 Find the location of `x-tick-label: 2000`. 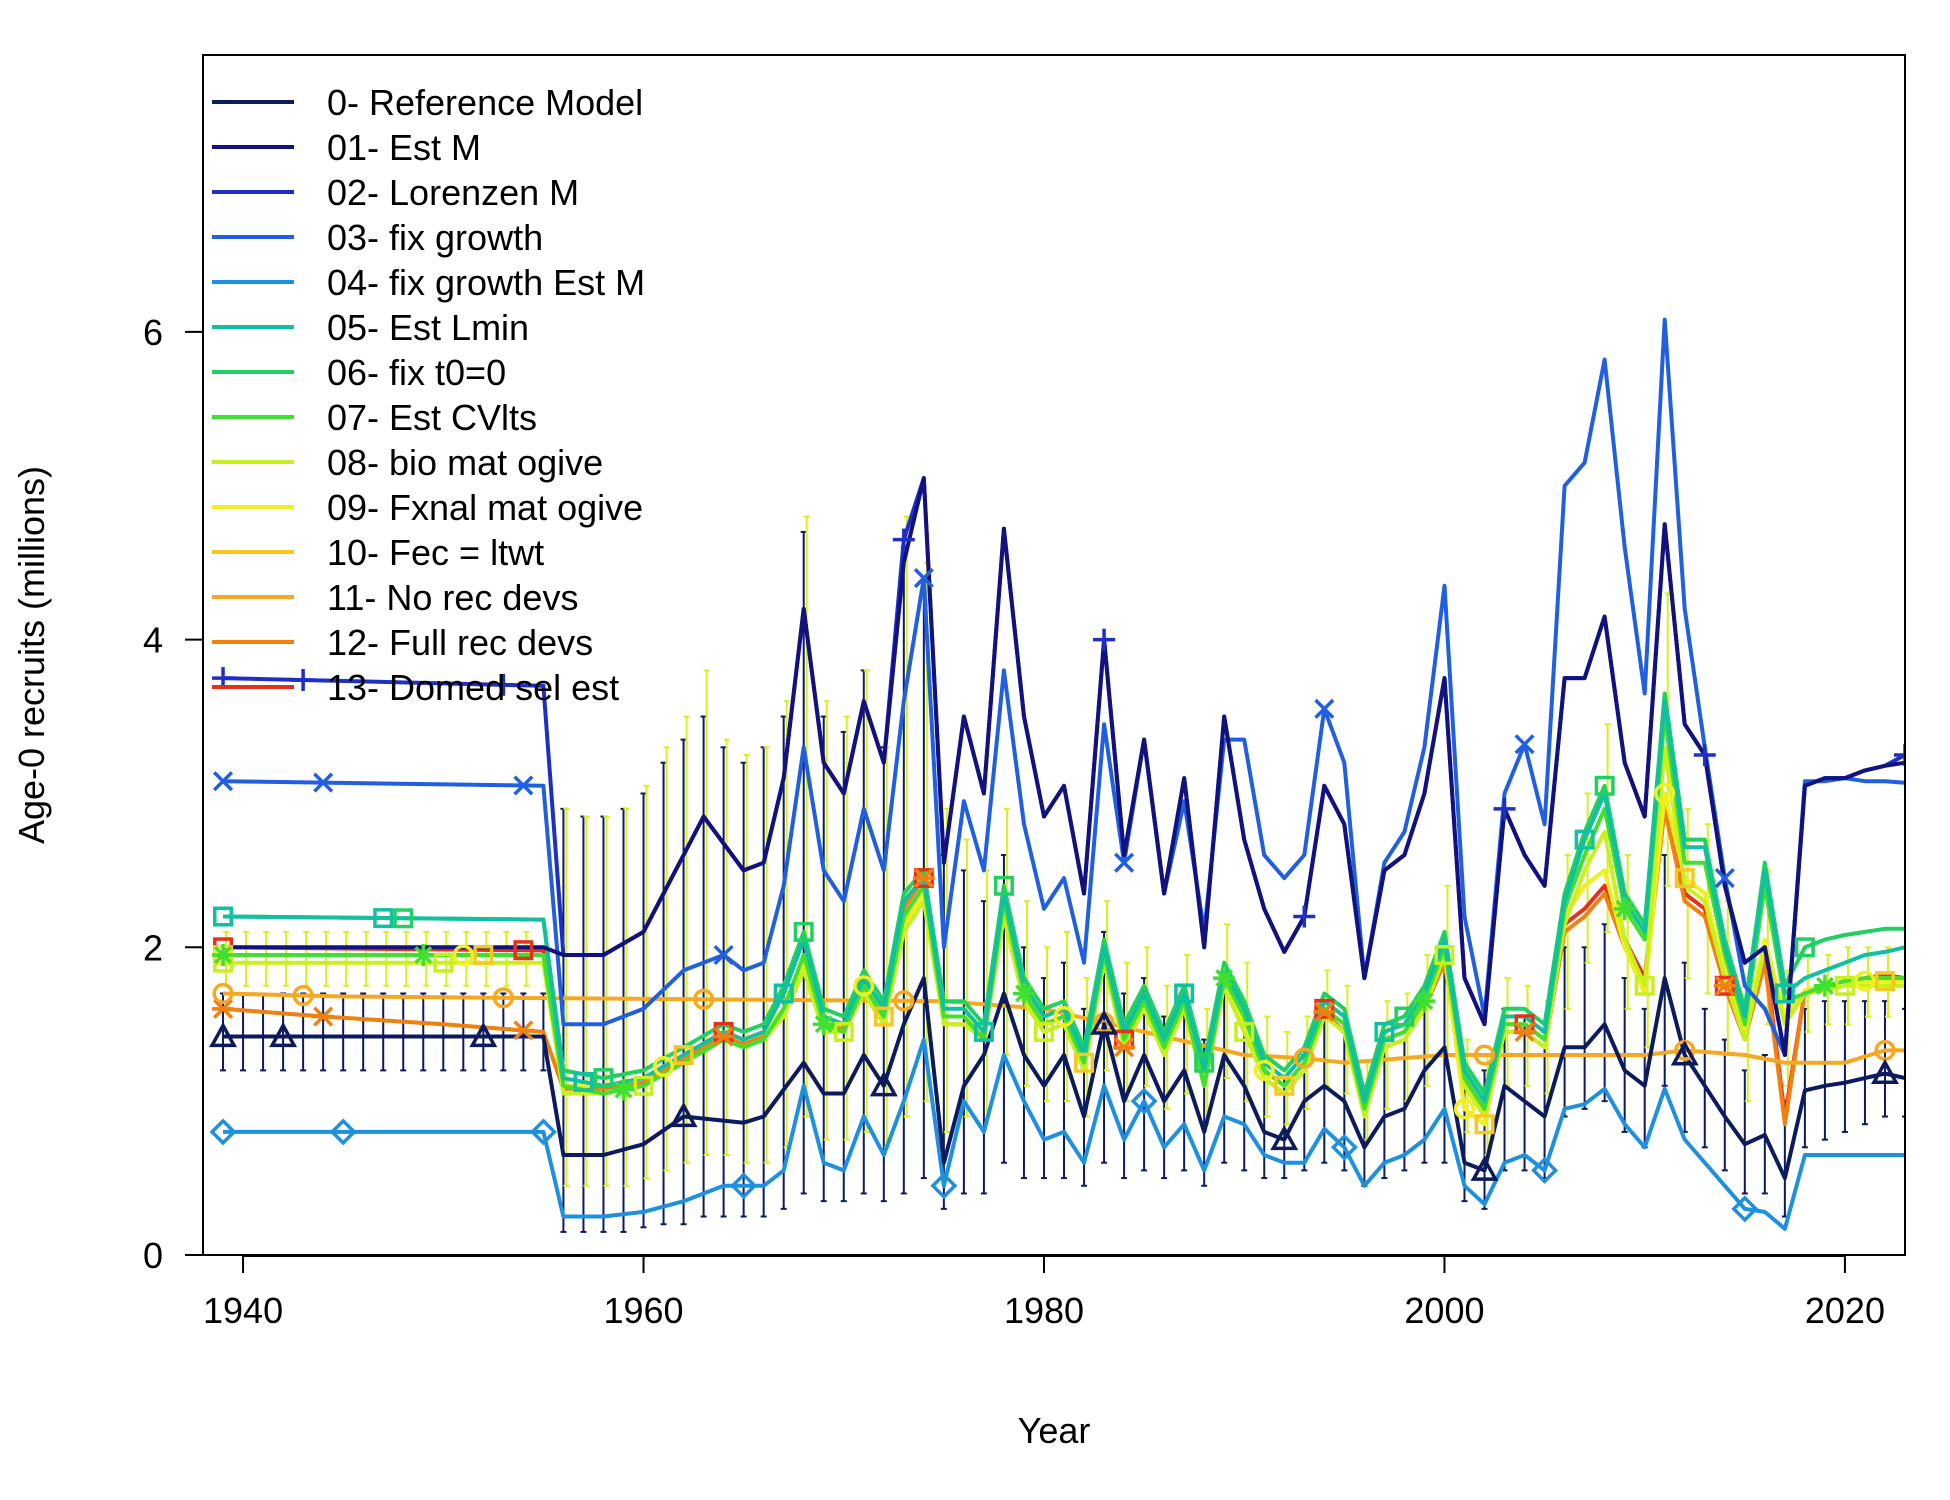

x-tick-label: 2000 is located at coordinates (1444, 1310).